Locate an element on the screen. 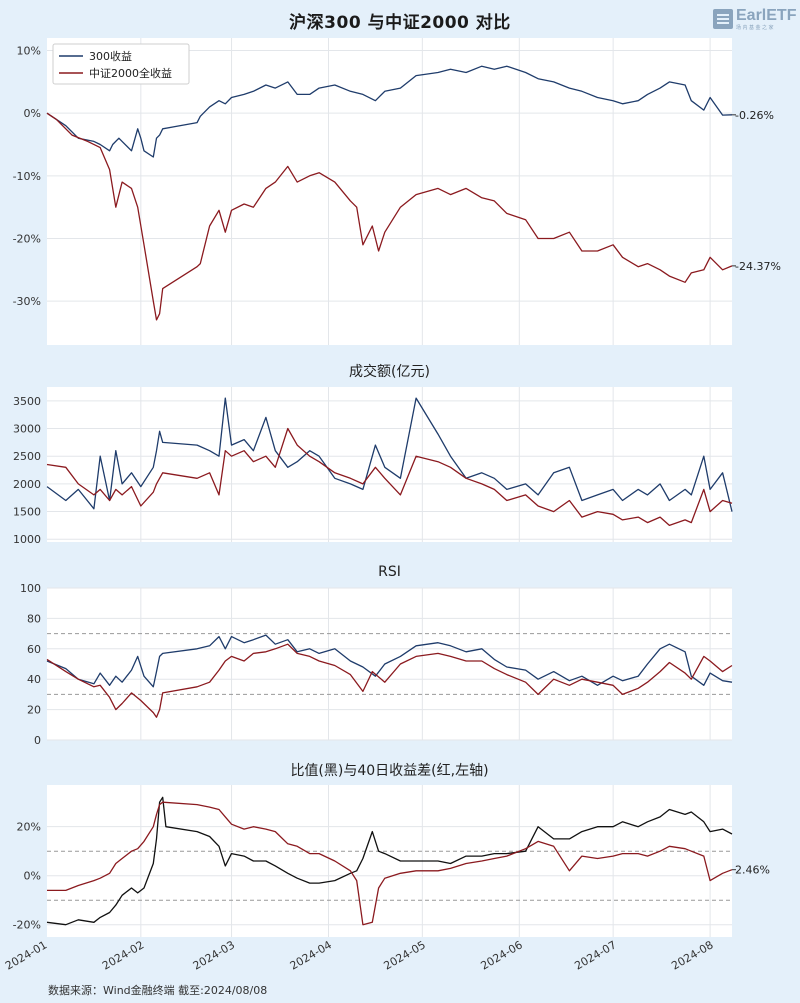  y-tick-label: 2000 is located at coordinates (27, 484).